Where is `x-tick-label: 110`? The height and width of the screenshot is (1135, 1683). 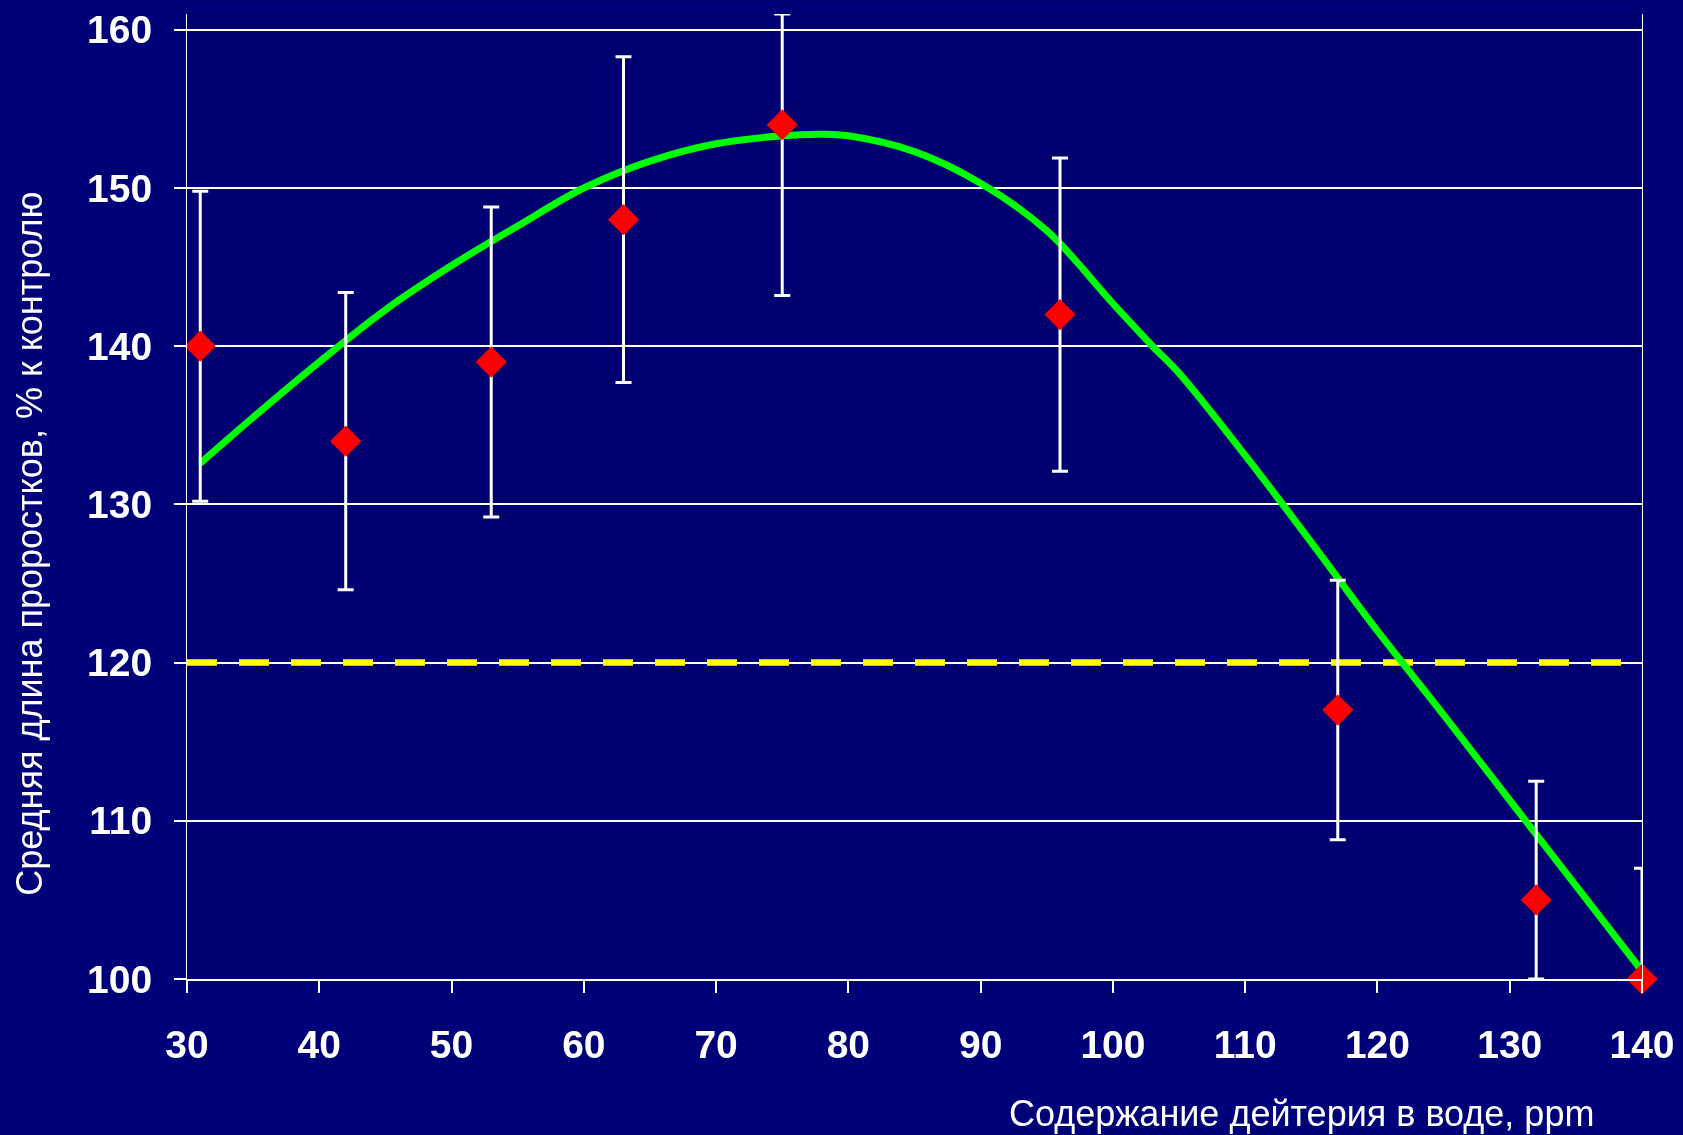
x-tick-label: 110 is located at coordinates (1245, 1044).